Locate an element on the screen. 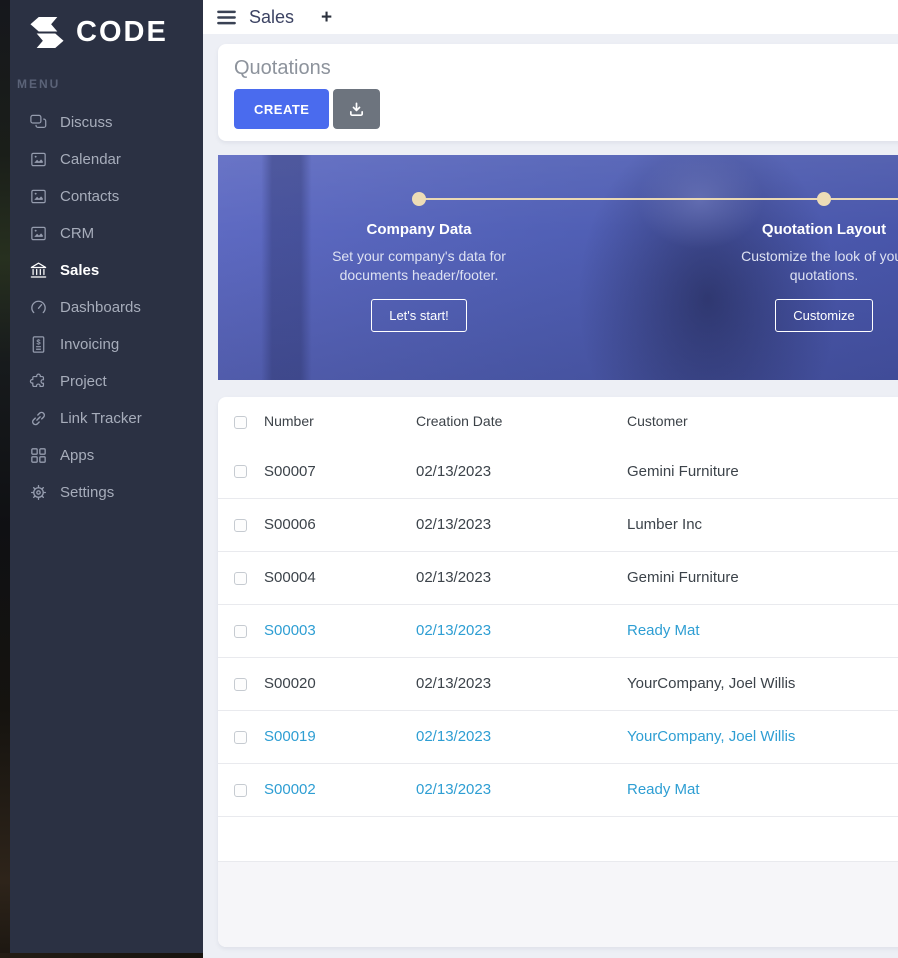  sidebar-item-discuss: Discuss is located at coordinates (101, 122).